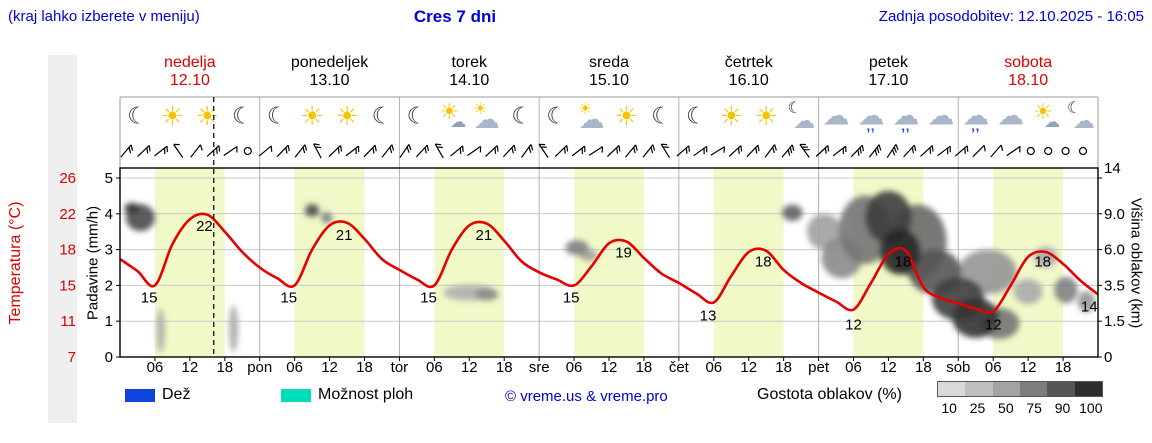 This screenshot has height=443, width=1152. What do you see at coordinates (68, 321) in the screenshot?
I see `temp-tick-label: 11` at bounding box center [68, 321].